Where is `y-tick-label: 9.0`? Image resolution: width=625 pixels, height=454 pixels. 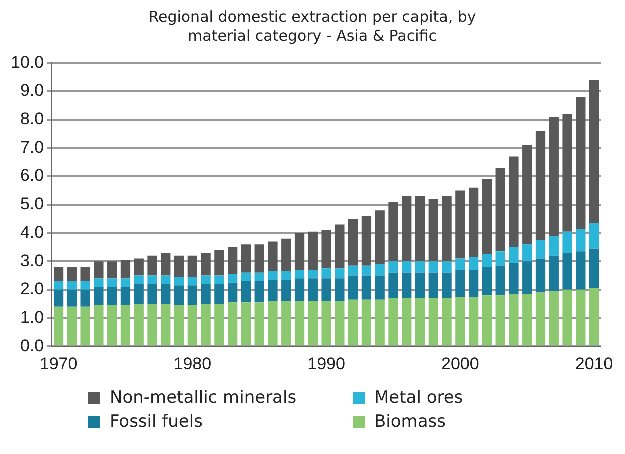
y-tick-label: 9.0 is located at coordinates (32, 90).